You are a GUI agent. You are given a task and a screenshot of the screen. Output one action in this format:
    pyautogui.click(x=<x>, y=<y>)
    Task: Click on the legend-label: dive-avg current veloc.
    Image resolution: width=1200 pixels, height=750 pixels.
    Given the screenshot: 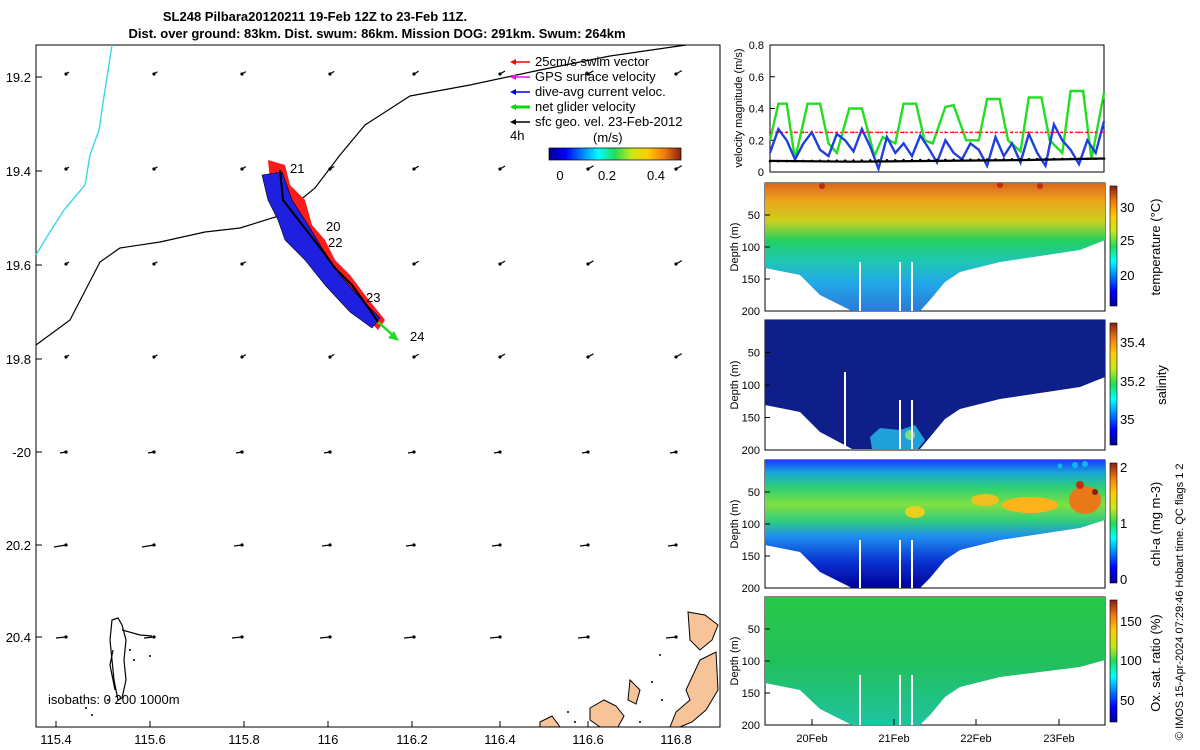 What is the action you would take?
    pyautogui.click(x=600, y=91)
    